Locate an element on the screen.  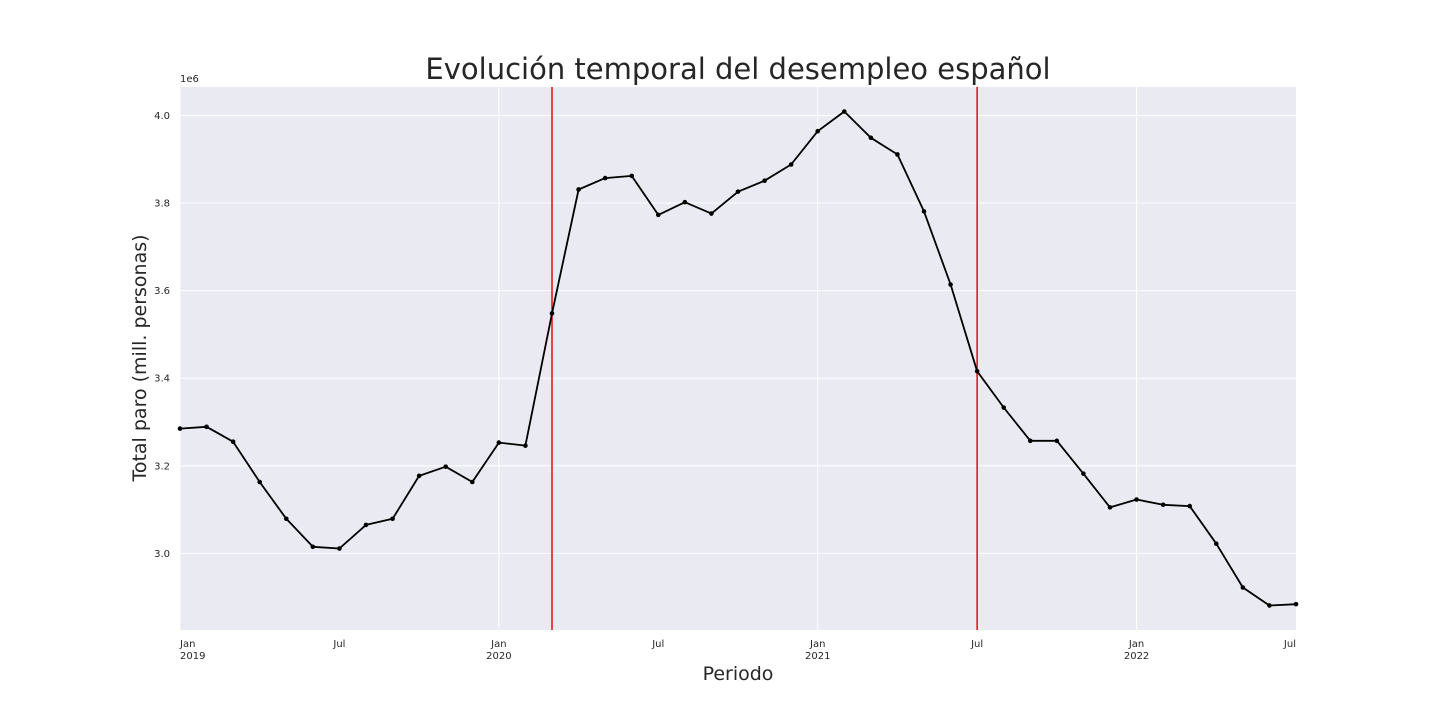
y-tick-label: 3.6 is located at coordinates (162, 291).